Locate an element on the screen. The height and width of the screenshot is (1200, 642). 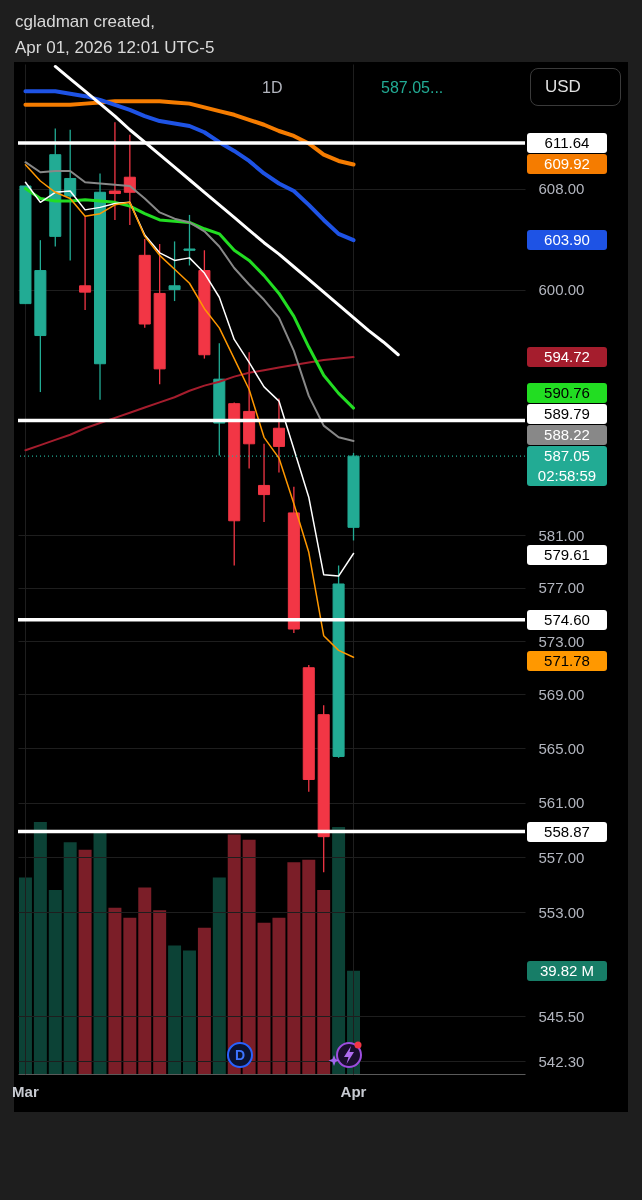
y-tick-label: 553.00 is located at coordinates (561, 912).